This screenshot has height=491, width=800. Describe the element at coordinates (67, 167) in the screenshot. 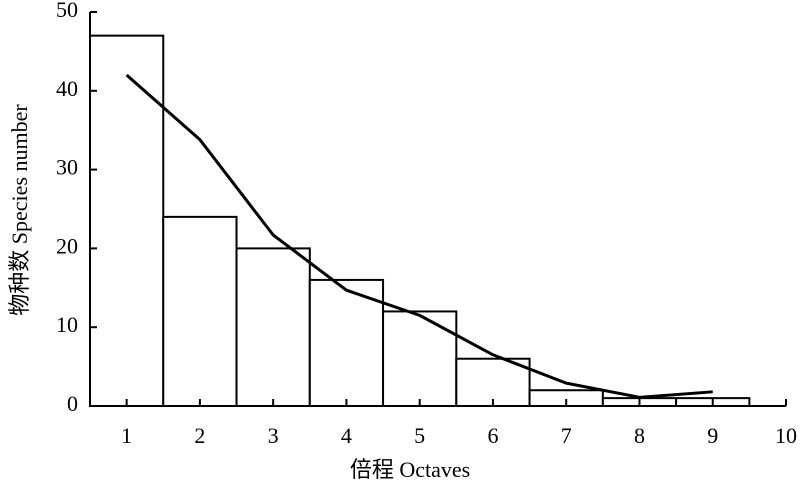

I see `y-tick-label: 30` at that location.